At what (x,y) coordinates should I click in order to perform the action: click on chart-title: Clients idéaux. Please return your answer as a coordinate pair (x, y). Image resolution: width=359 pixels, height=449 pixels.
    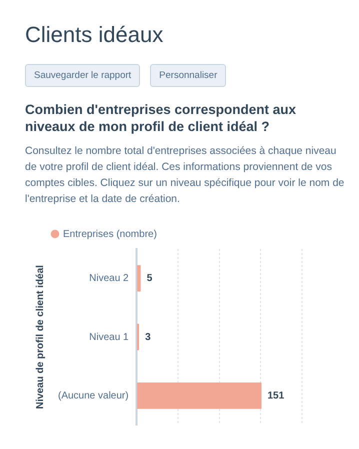
    Looking at the image, I should click on (94, 35).